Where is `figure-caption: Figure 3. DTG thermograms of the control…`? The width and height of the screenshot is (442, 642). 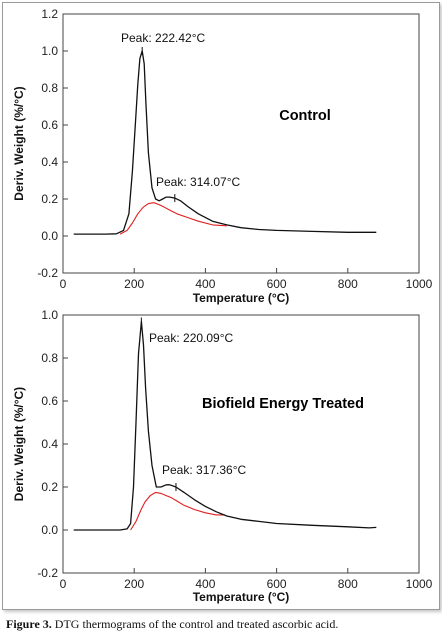 figure-caption: Figure 3. DTG thermograms of the control… is located at coordinates (224, 624).